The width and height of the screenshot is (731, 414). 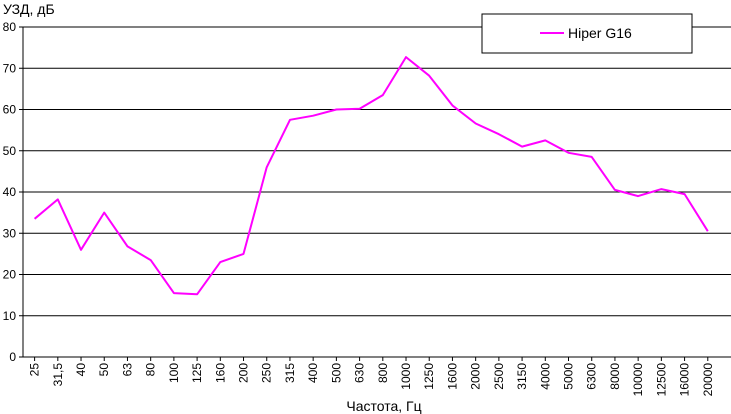 I want to click on y-axis-title: УЗД, дБ, so click(x=29, y=9).